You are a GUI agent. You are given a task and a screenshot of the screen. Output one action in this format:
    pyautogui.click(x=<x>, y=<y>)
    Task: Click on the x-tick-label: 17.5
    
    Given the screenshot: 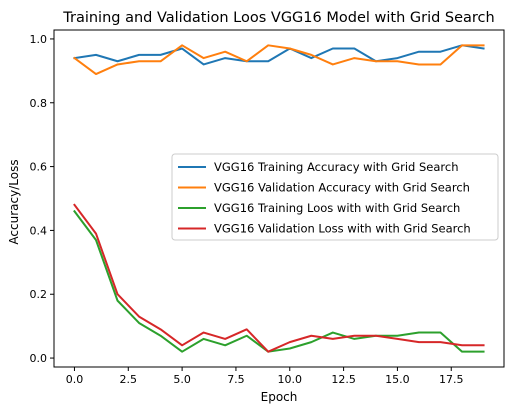 What is the action you would take?
    pyautogui.click(x=451, y=379)
    